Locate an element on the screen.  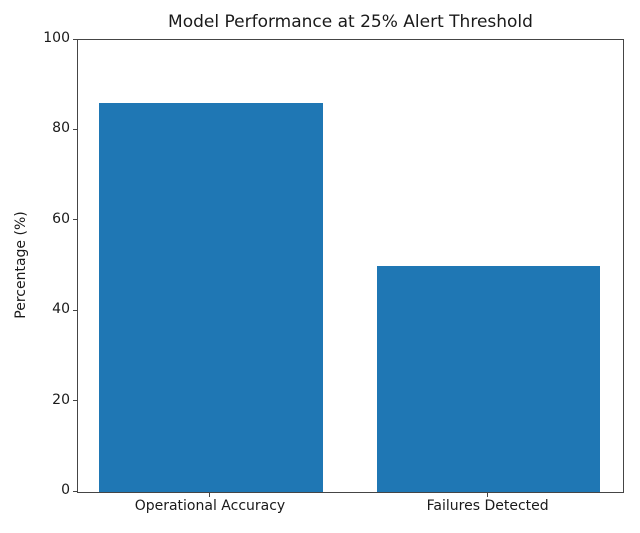
y-tick-label: 0 is located at coordinates (65, 490).